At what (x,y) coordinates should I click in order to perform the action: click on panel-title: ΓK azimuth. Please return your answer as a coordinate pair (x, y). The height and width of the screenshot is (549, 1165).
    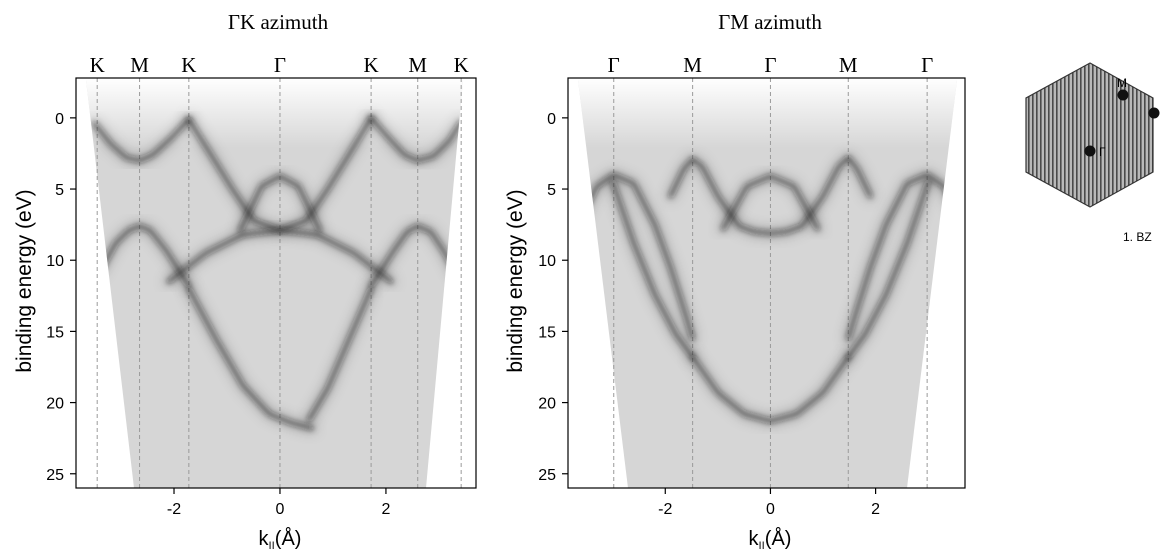
    Looking at the image, I should click on (278, 22).